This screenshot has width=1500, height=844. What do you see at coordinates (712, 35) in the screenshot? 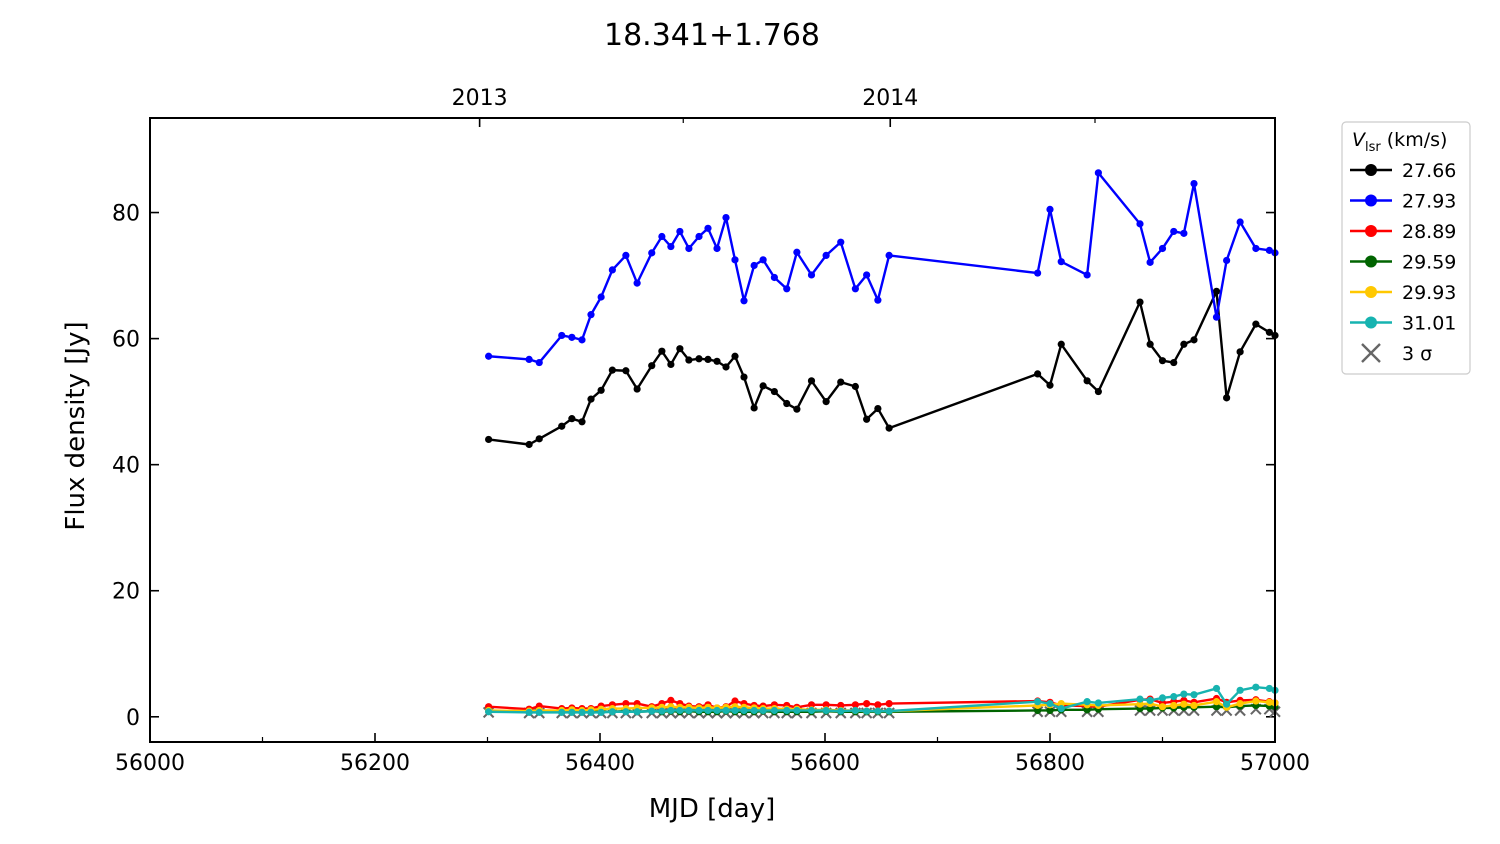
I see `chart-title: 18.341+1.768` at bounding box center [712, 35].